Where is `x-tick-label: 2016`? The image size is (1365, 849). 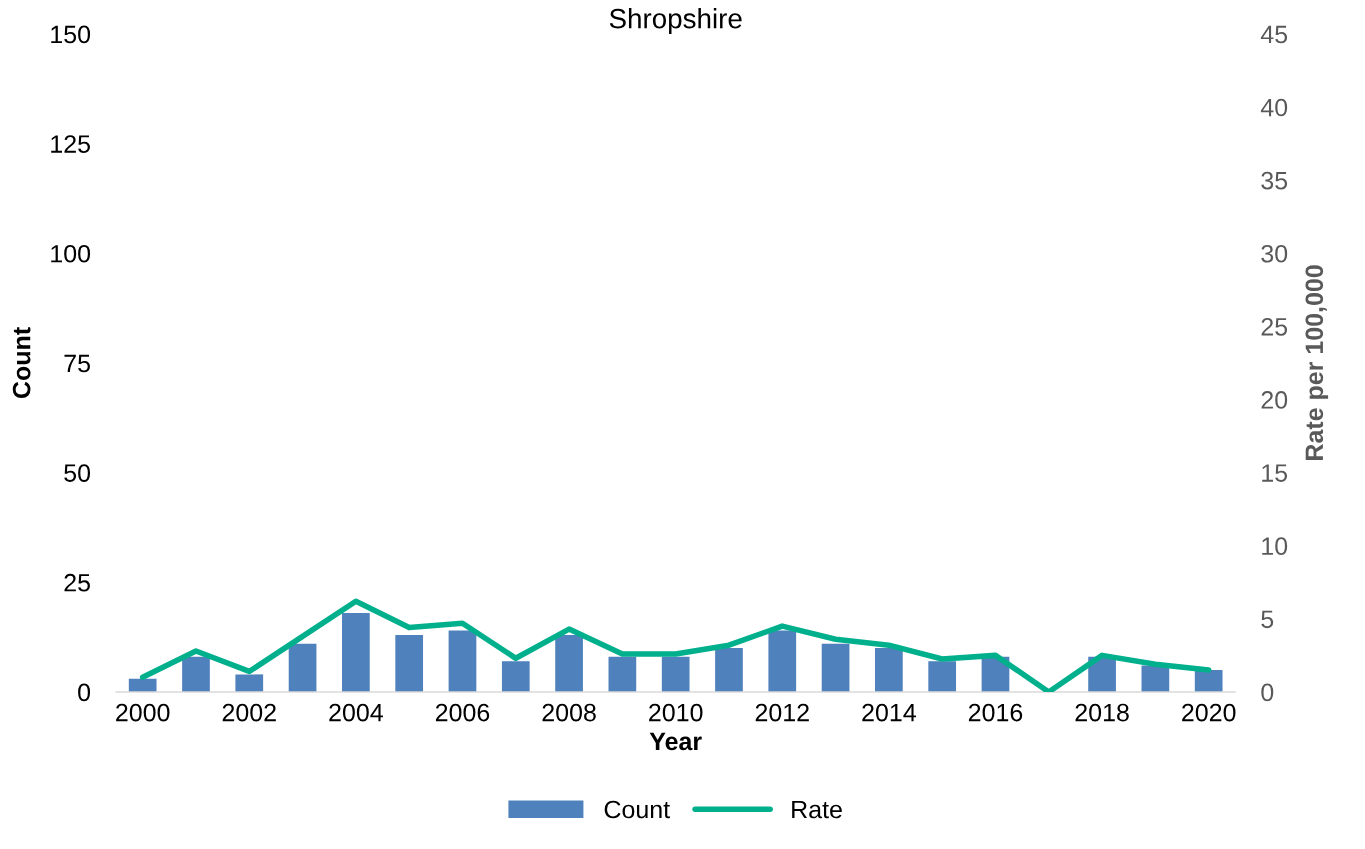
x-tick-label: 2016 is located at coordinates (995, 712).